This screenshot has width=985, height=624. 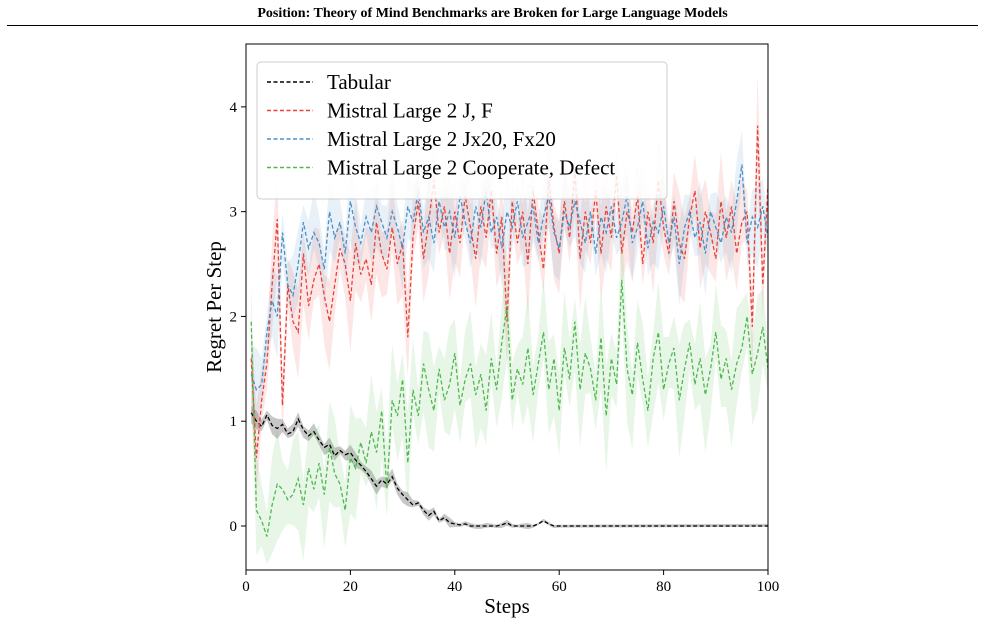 I want to click on x-tick-label: 20, so click(x=350, y=587).